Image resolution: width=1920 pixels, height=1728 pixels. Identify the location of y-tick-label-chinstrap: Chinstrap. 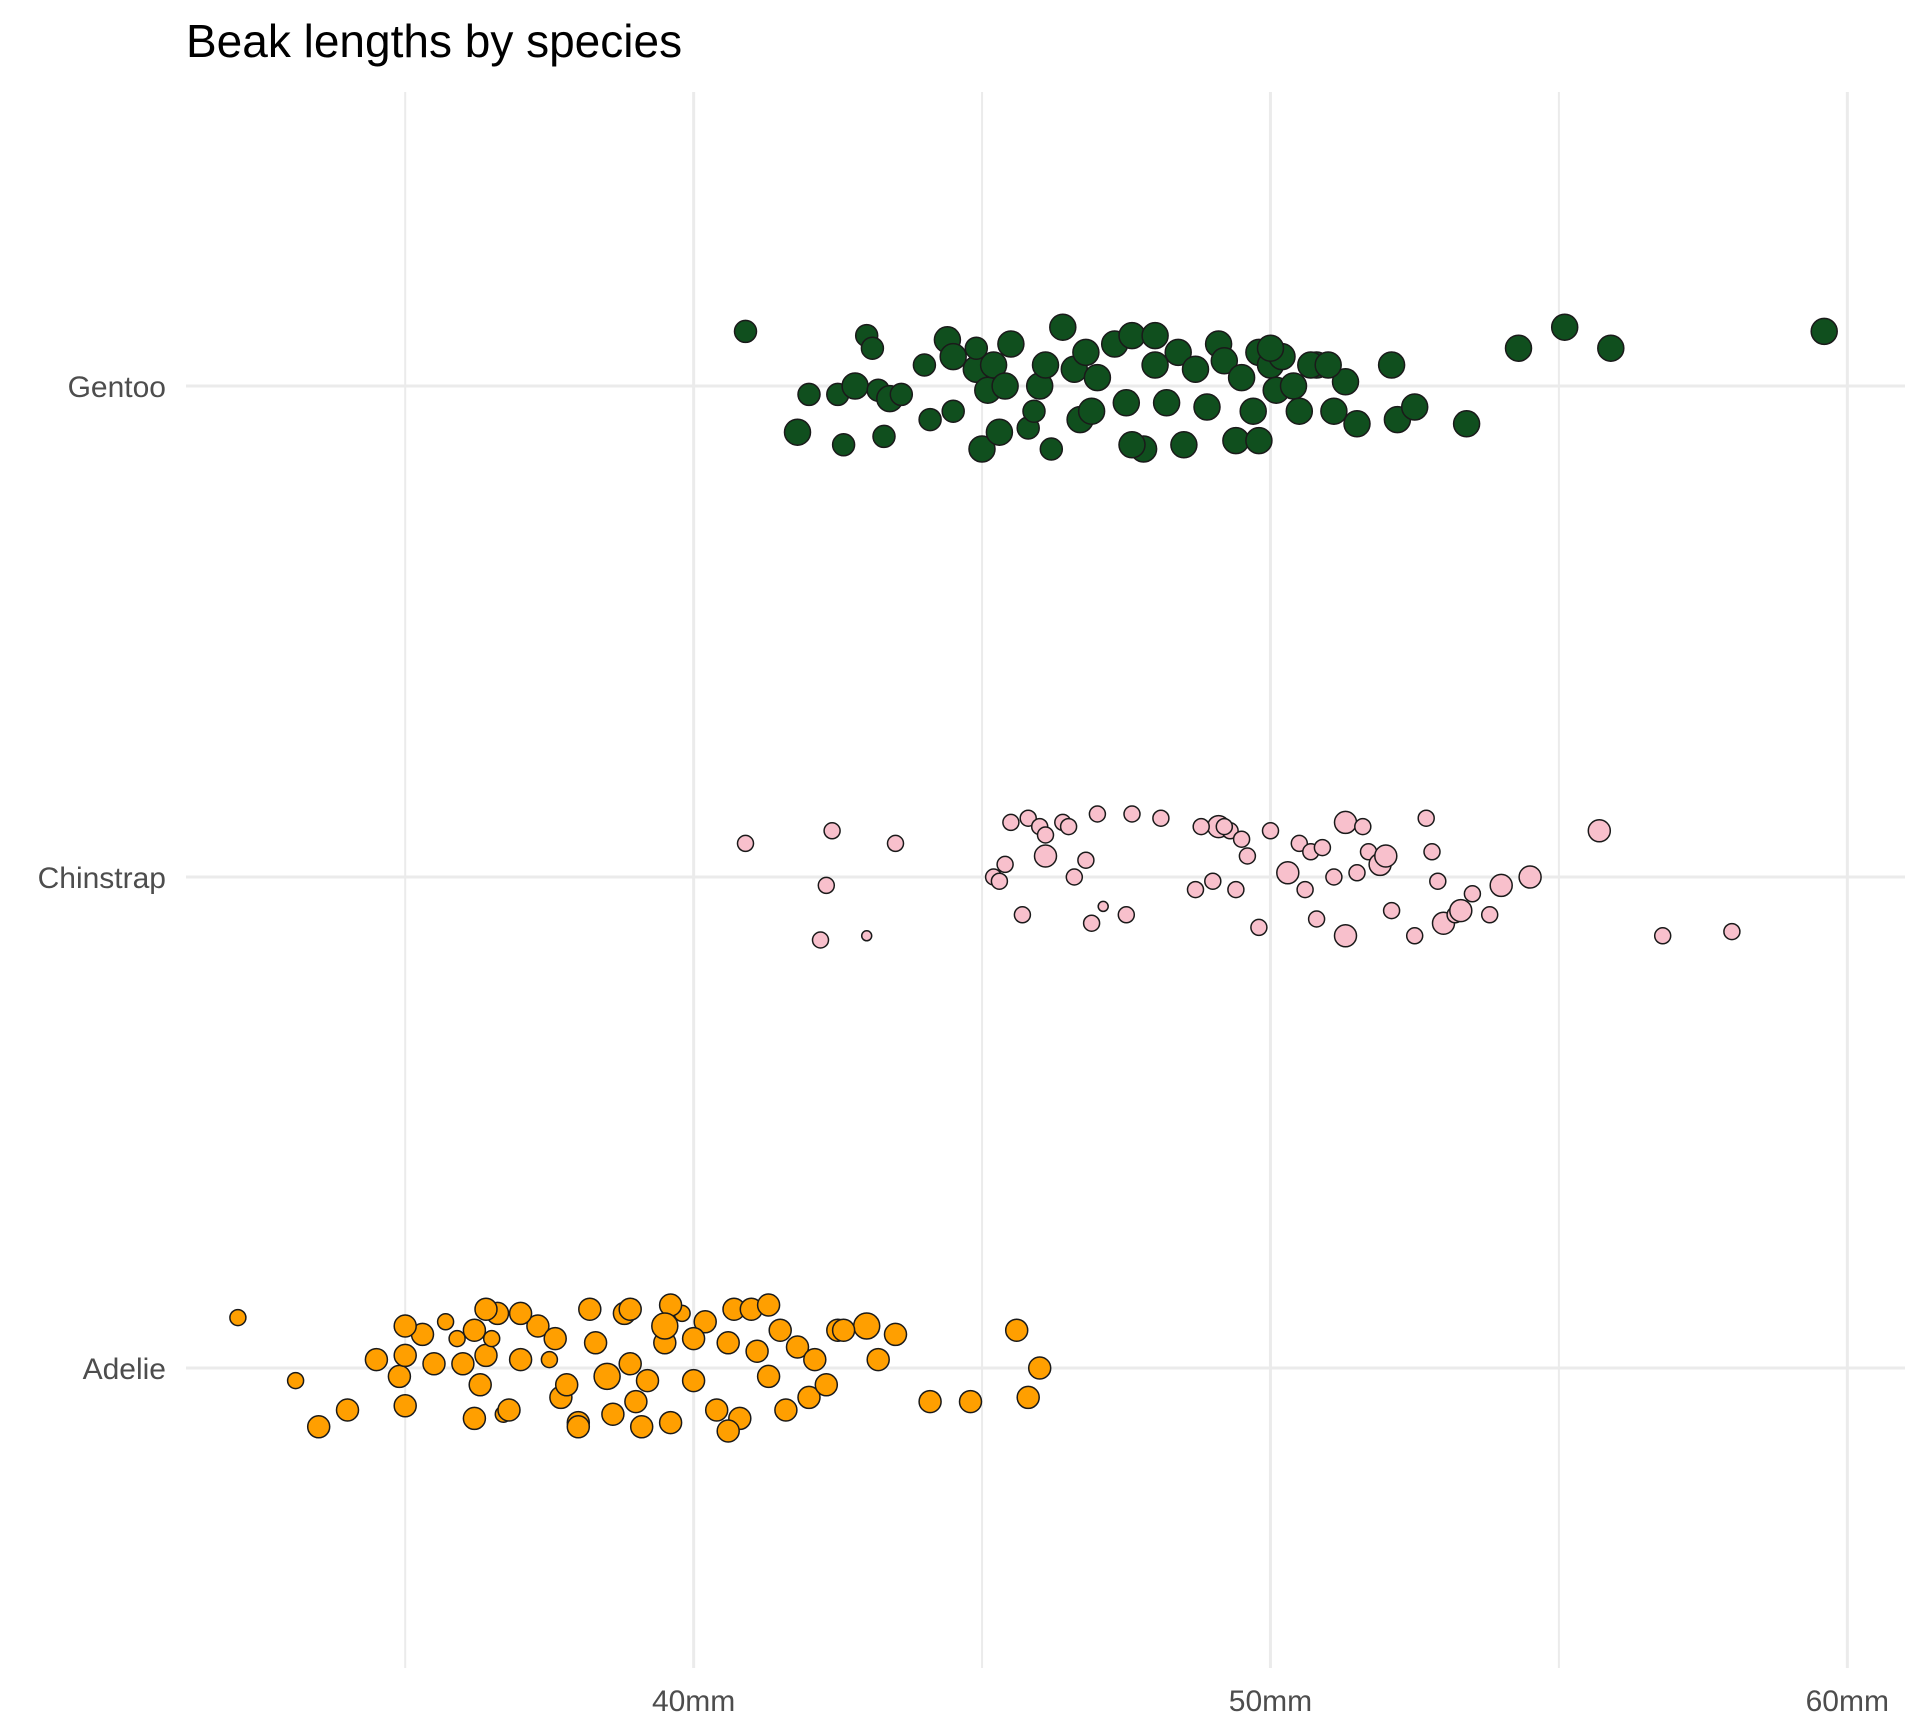
(102, 878).